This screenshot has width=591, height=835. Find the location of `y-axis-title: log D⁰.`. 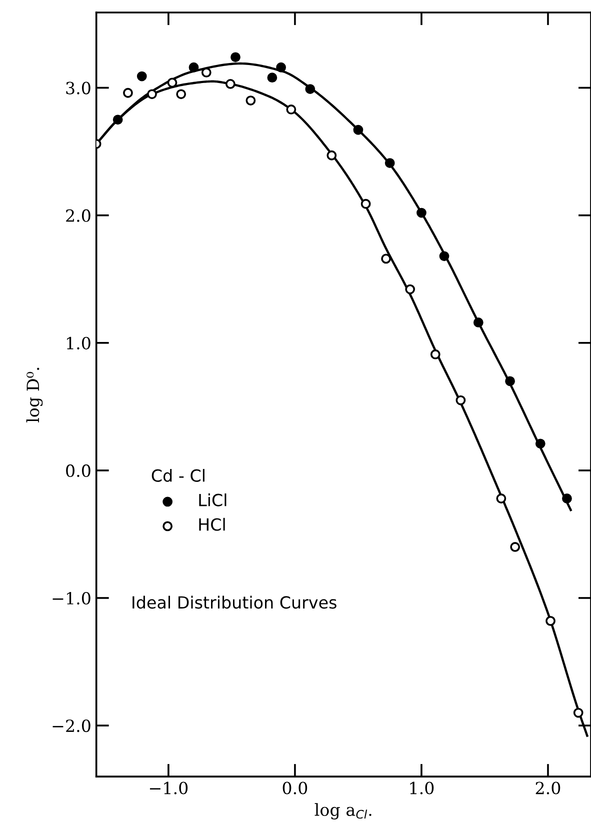

y-axis-title: log D⁰. is located at coordinates (34, 395).